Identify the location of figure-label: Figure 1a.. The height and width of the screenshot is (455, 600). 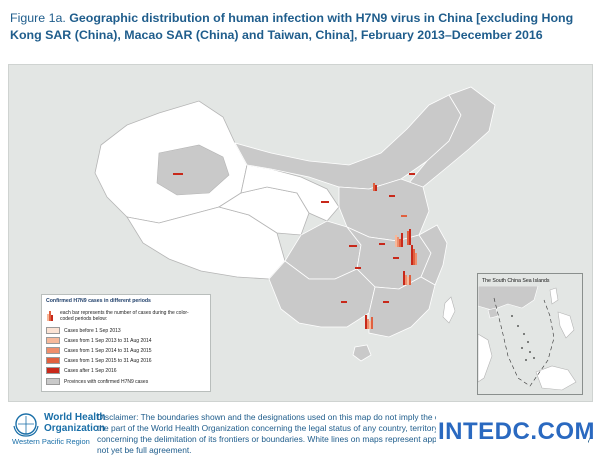
(38, 18).